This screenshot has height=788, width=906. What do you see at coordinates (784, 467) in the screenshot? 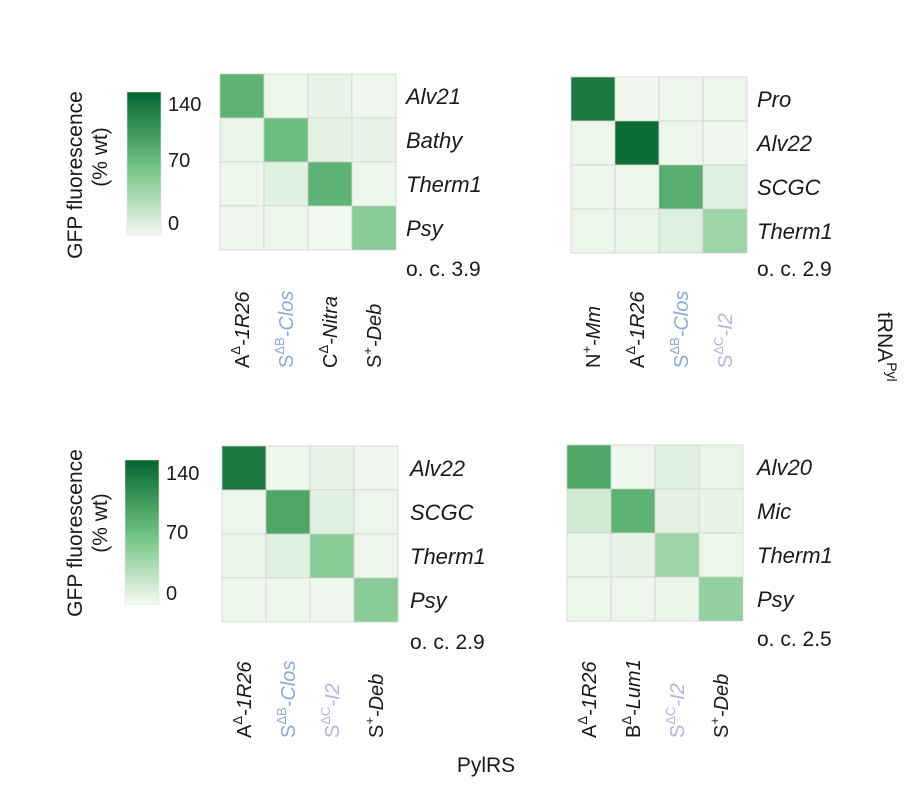
I see `row-label: Alv20` at bounding box center [784, 467].